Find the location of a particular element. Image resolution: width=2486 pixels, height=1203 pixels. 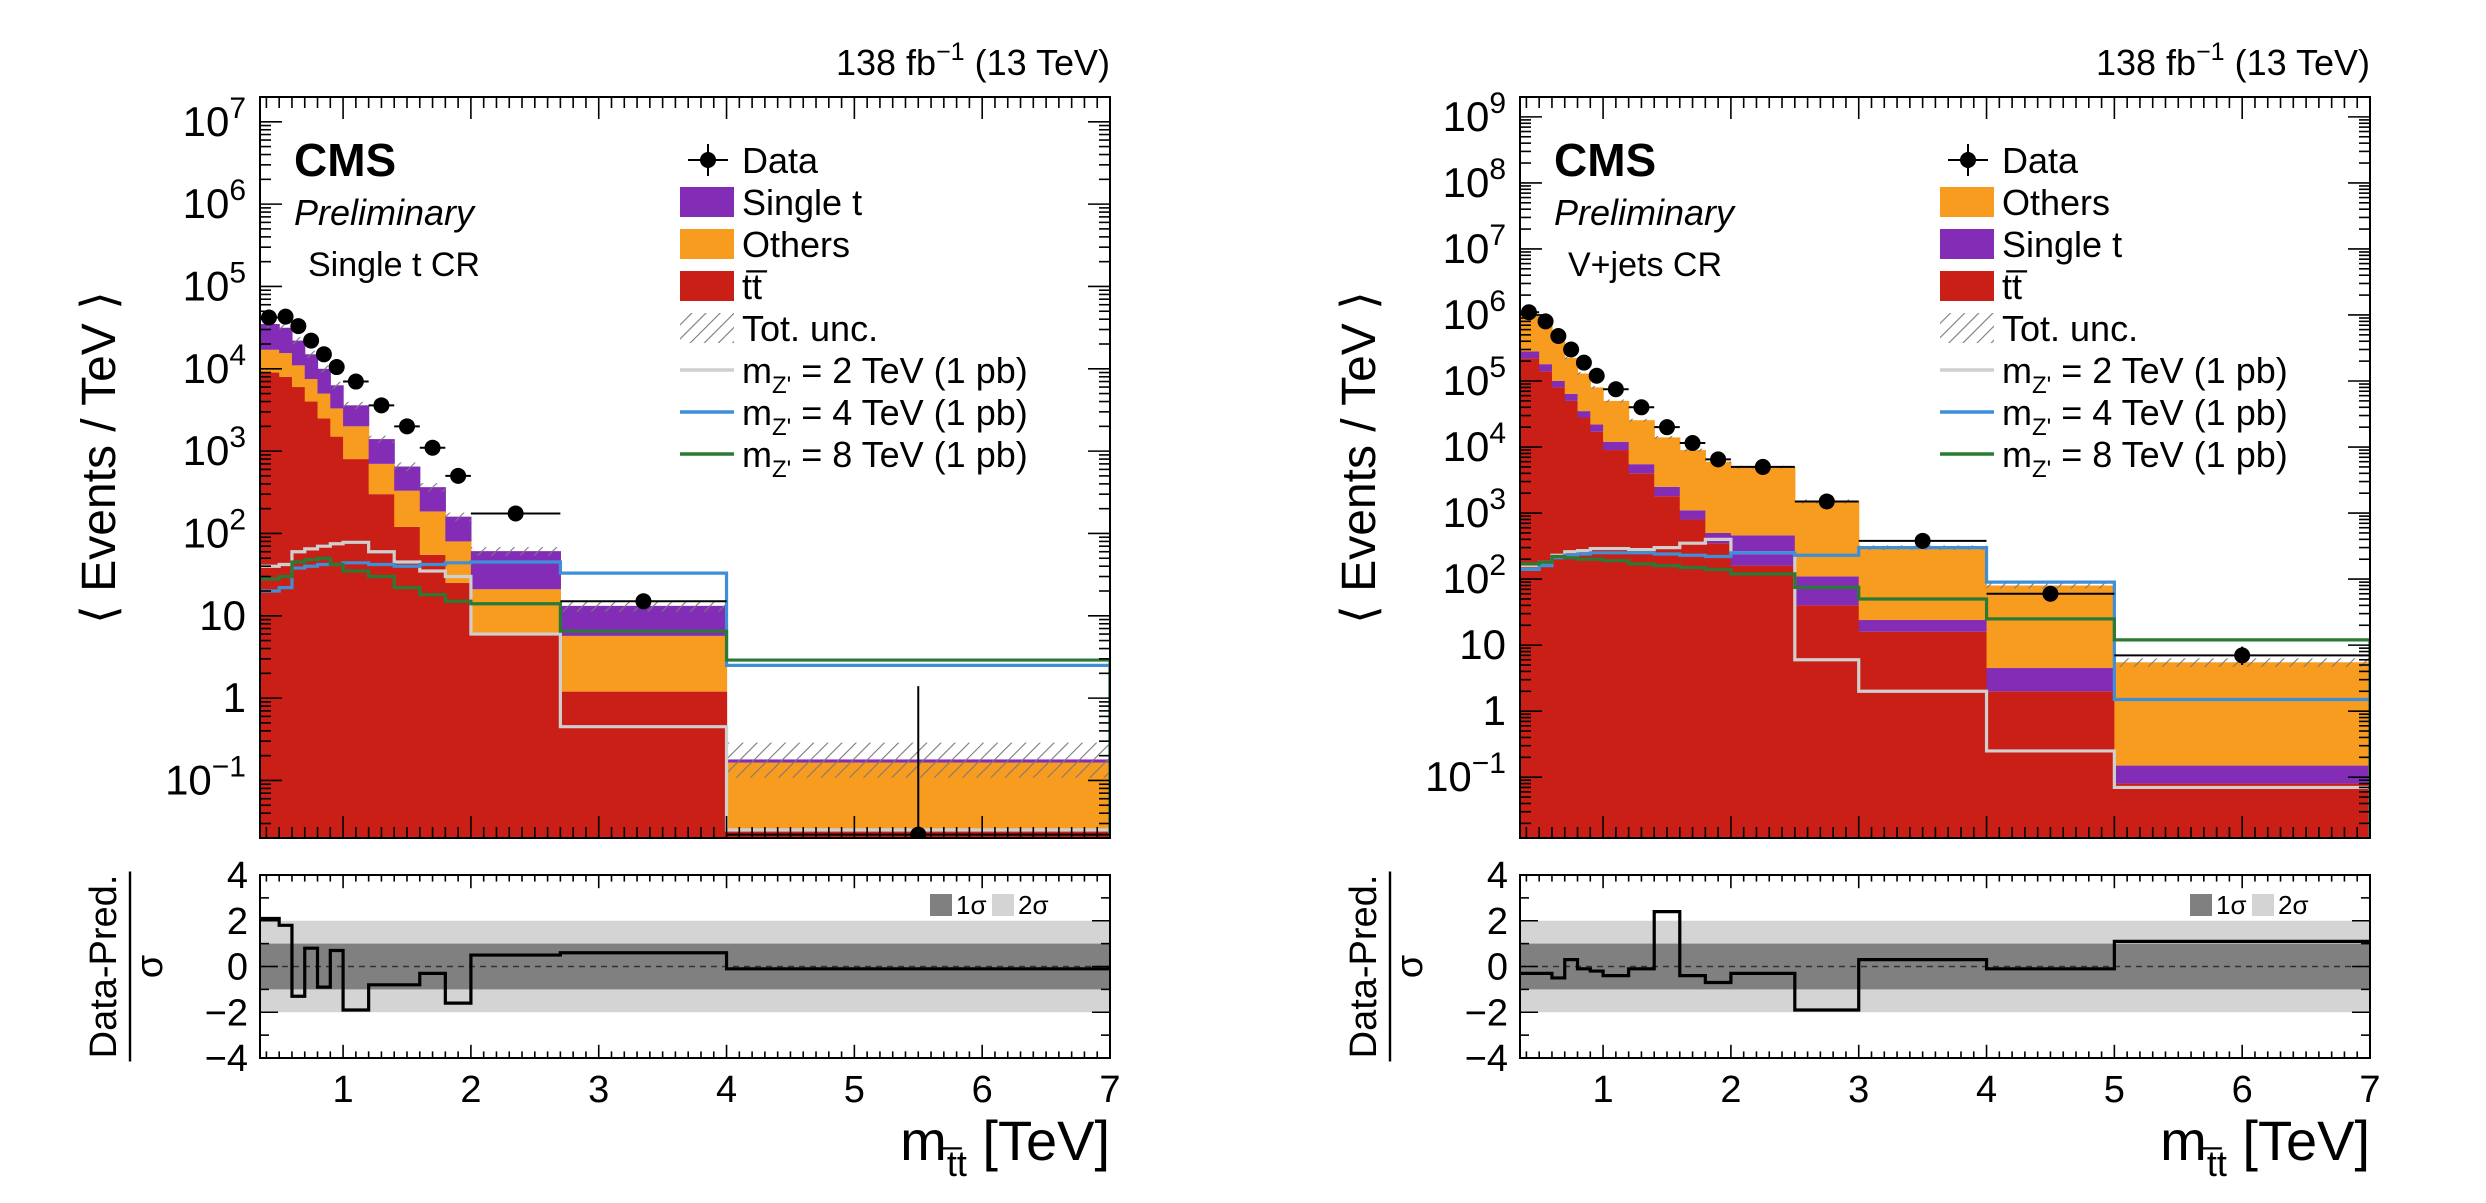

y-tick-exponent: −1 is located at coordinates (1489, 763).